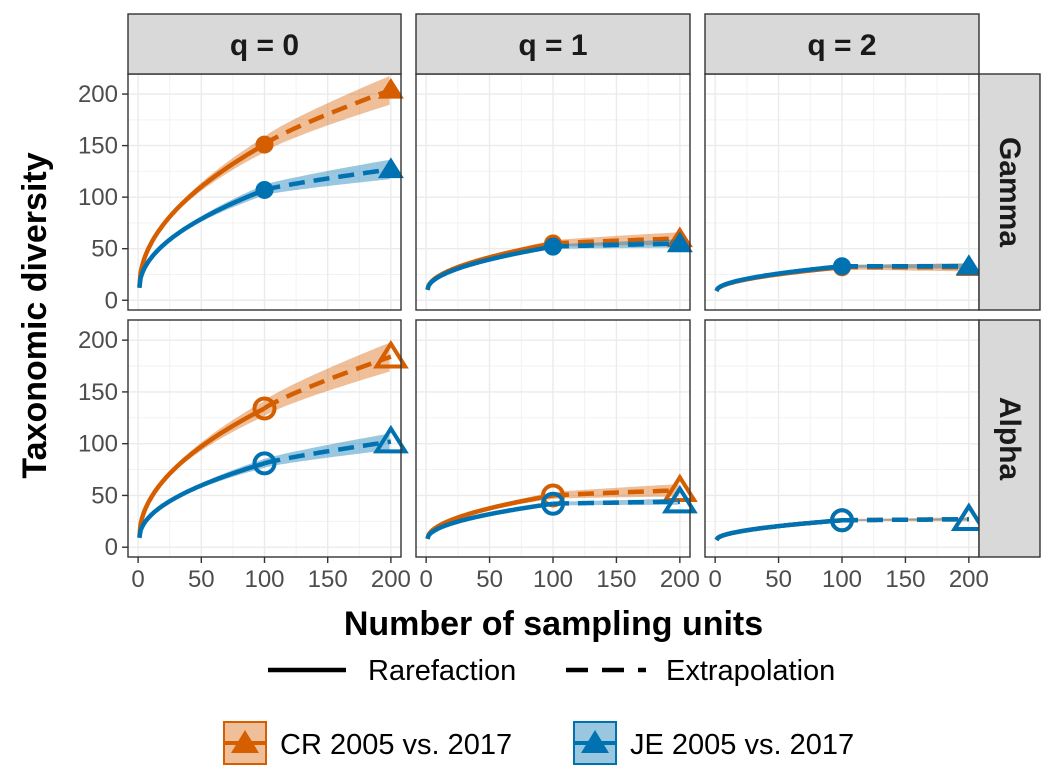 The height and width of the screenshot is (768, 1056). I want to click on panel-alpha-col3: 0 50 100 150 200, so click(846, 456).